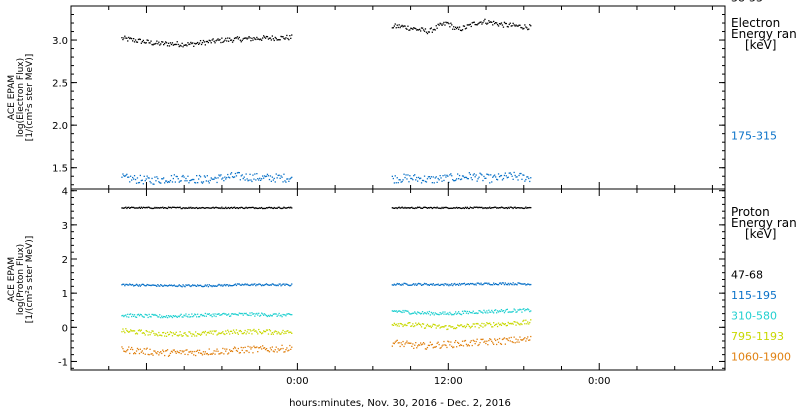 This screenshot has height=410, width=800. Describe the element at coordinates (60, 84) in the screenshot. I see `electron-y-tick-label: 2.5` at that location.